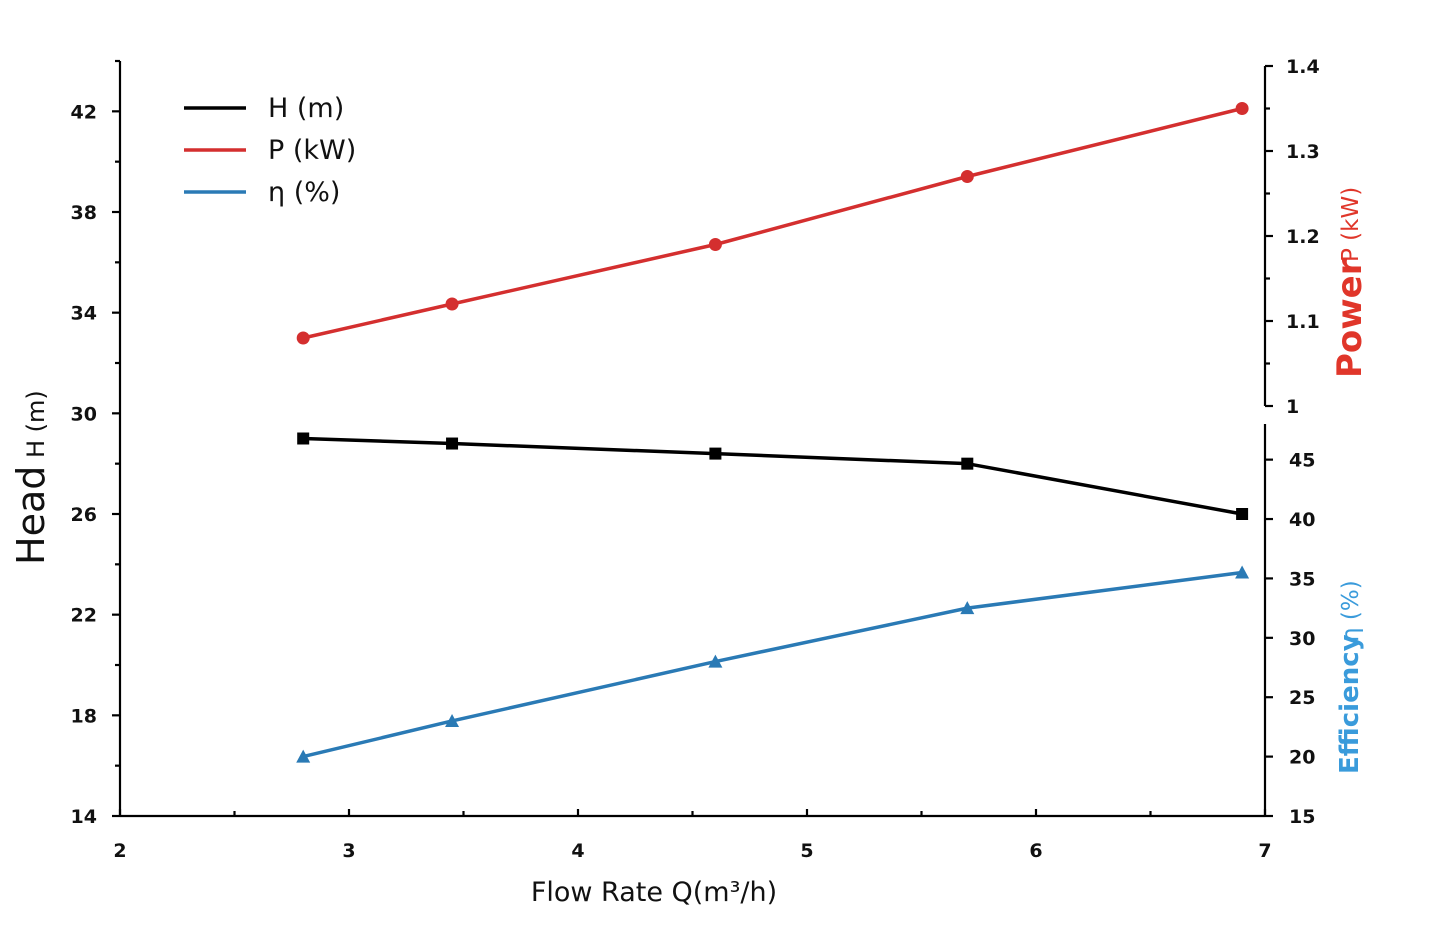  I want to click on power-tick-label: 1.4, so click(1303, 67).